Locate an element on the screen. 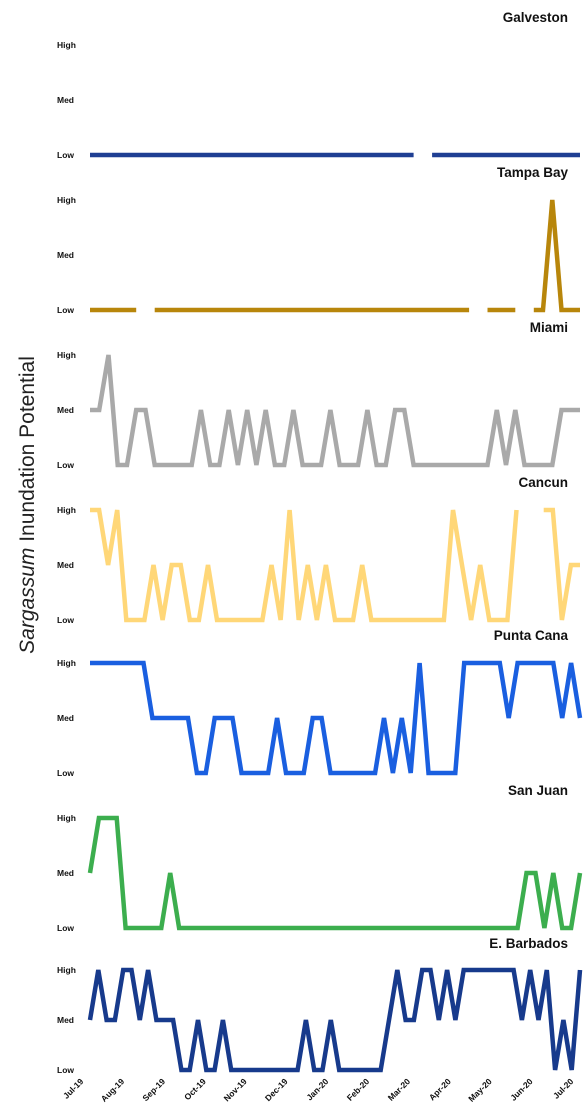 The width and height of the screenshot is (587, 1114). panel-punta-cana: Punta Cana Low Med High is located at coordinates (320, 703).